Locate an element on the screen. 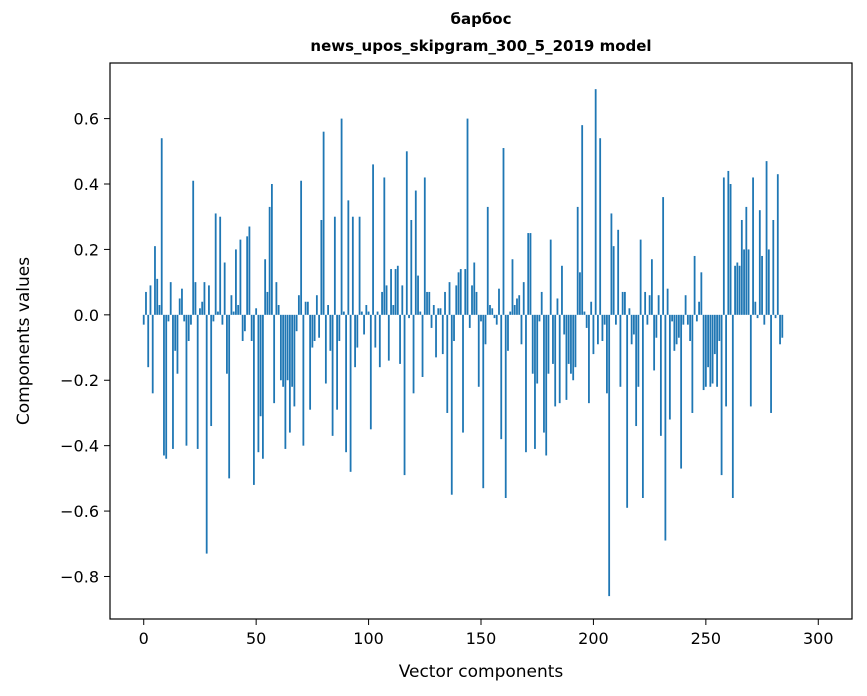 The image size is (867, 696). x-tick-label: 300 is located at coordinates (818, 638).